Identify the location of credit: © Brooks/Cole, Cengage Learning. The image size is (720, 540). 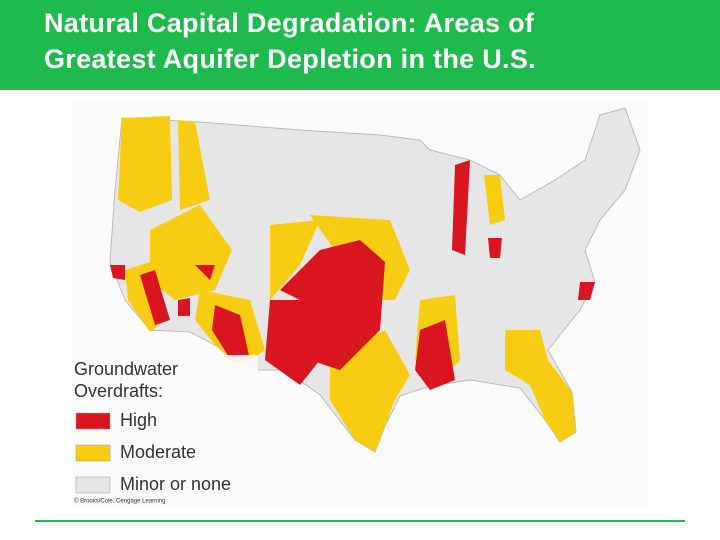
(119, 501).